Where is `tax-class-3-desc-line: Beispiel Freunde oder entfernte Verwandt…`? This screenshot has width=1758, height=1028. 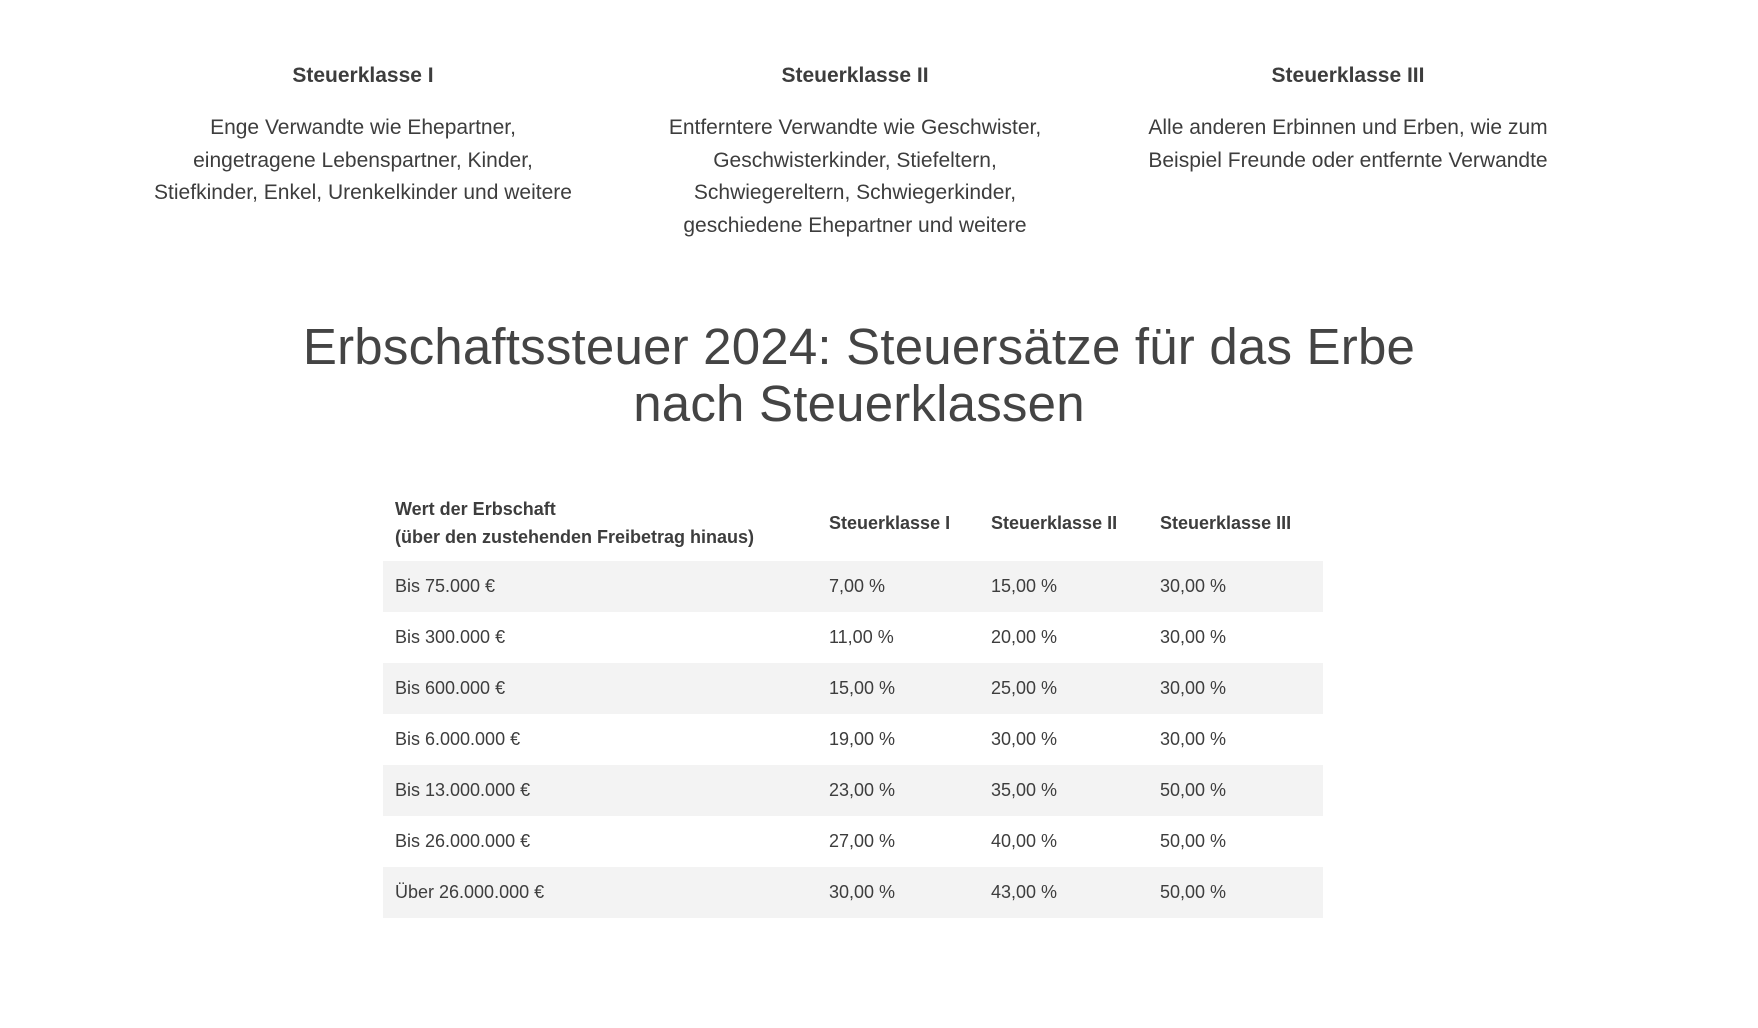 tax-class-3-desc-line: Beispiel Freunde oder entfernte Verwandt… is located at coordinates (1348, 160).